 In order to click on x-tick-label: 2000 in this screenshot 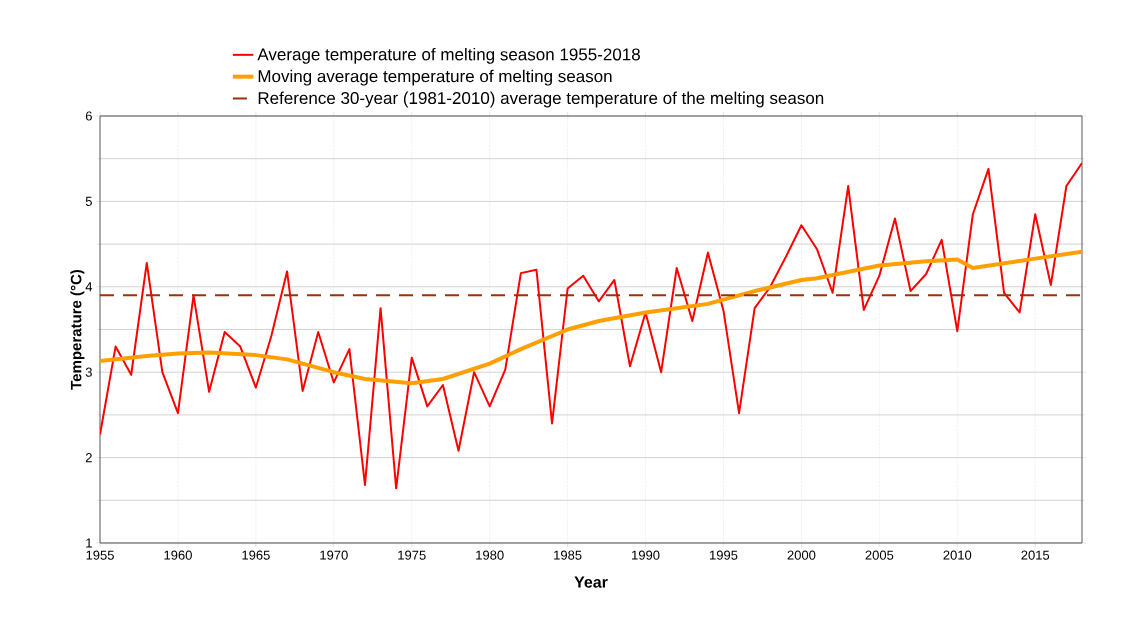, I will do `click(801, 555)`.